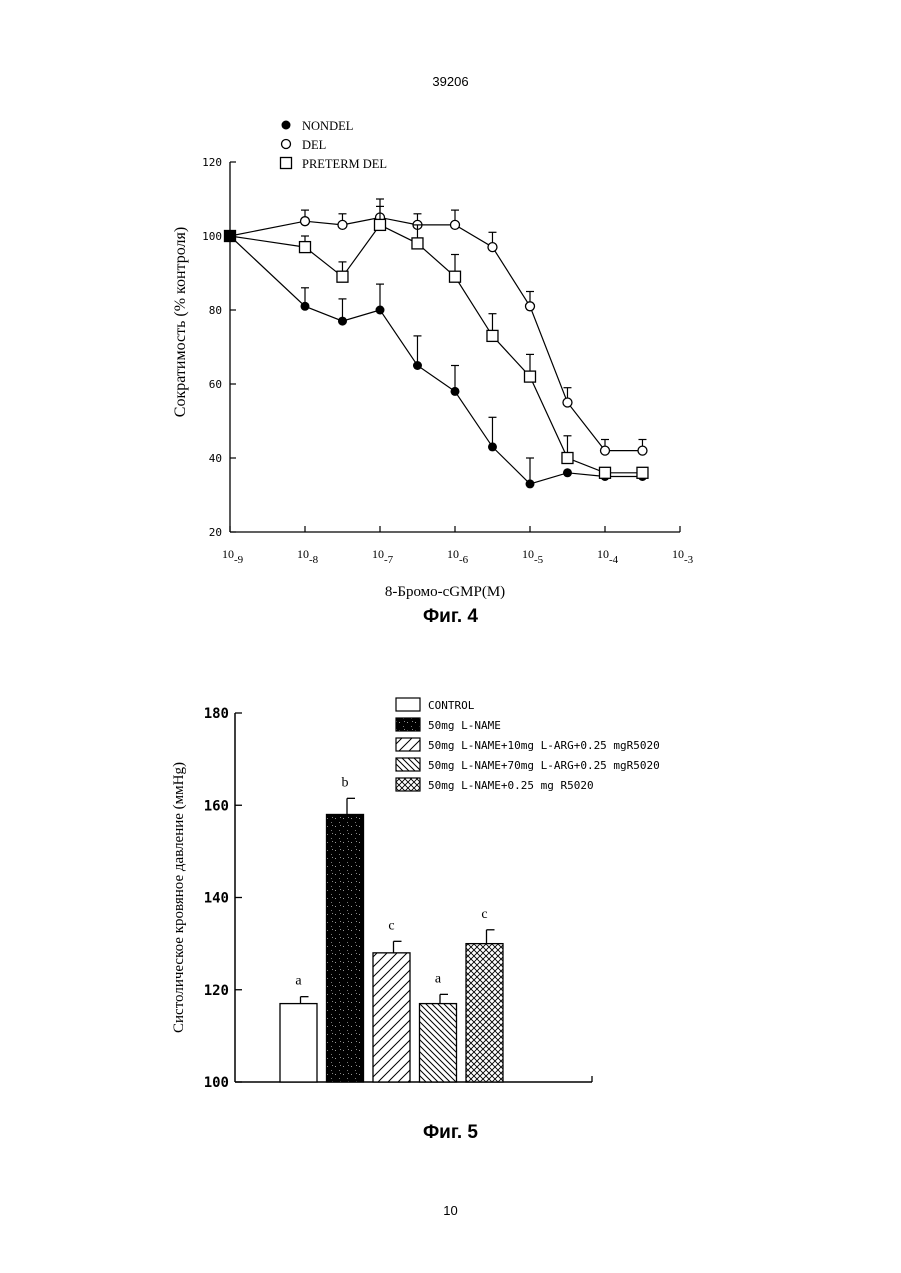 The width and height of the screenshot is (901, 1273). Describe the element at coordinates (544, 765) in the screenshot. I see `legend-label: 50mg L-NAME+70mg L-ARG+0.25 mgR5020` at that location.